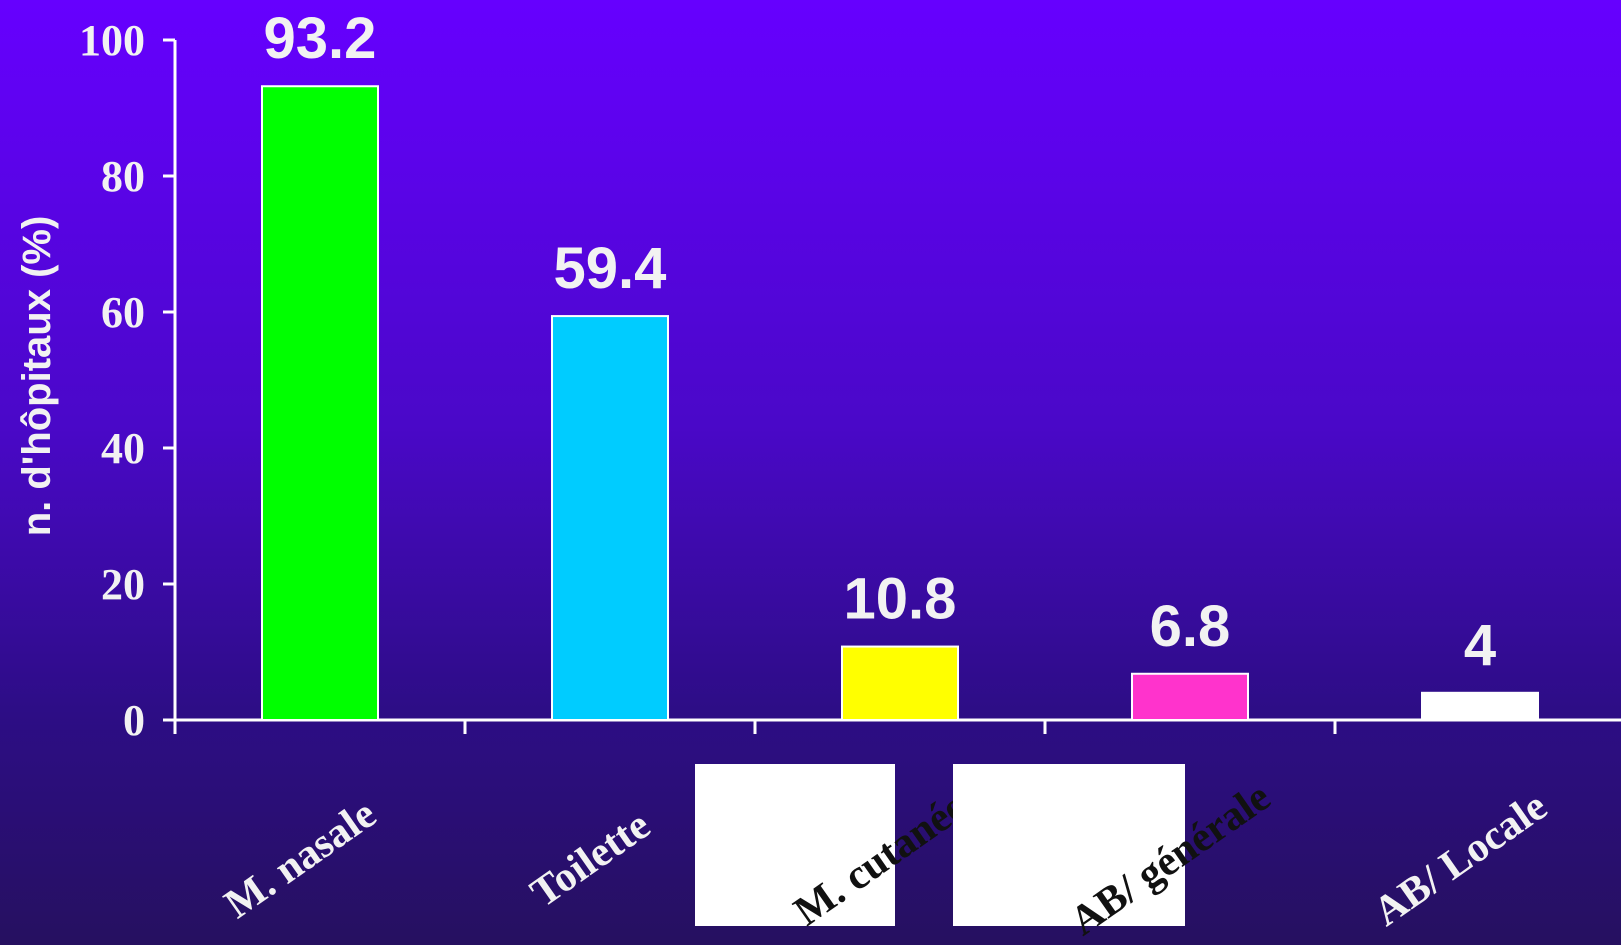 The width and height of the screenshot is (1621, 945). Describe the element at coordinates (1480, 645) in the screenshot. I see `value-label: 4` at that location.